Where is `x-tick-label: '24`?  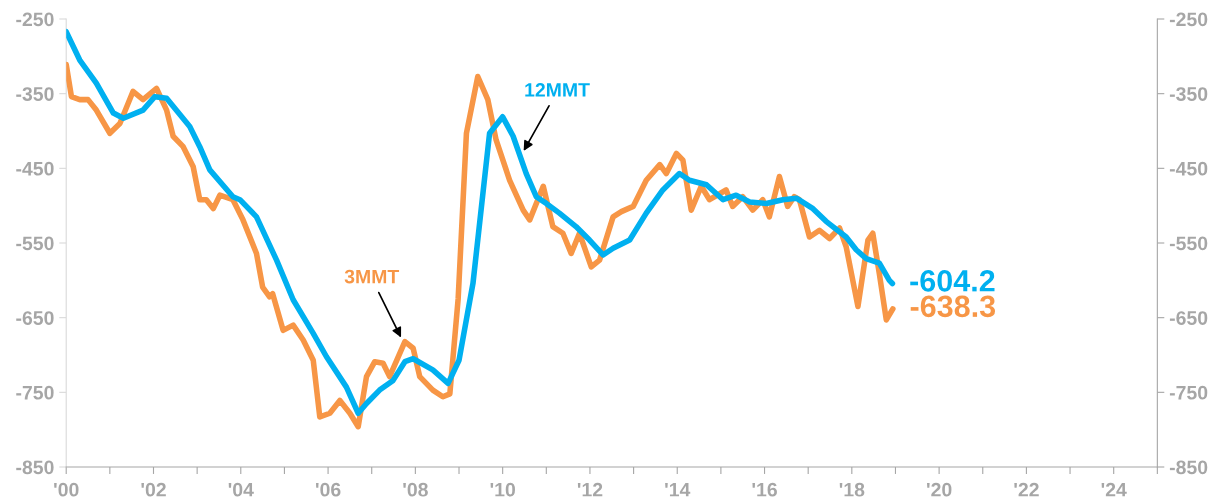
x-tick-label: '24 is located at coordinates (1114, 489).